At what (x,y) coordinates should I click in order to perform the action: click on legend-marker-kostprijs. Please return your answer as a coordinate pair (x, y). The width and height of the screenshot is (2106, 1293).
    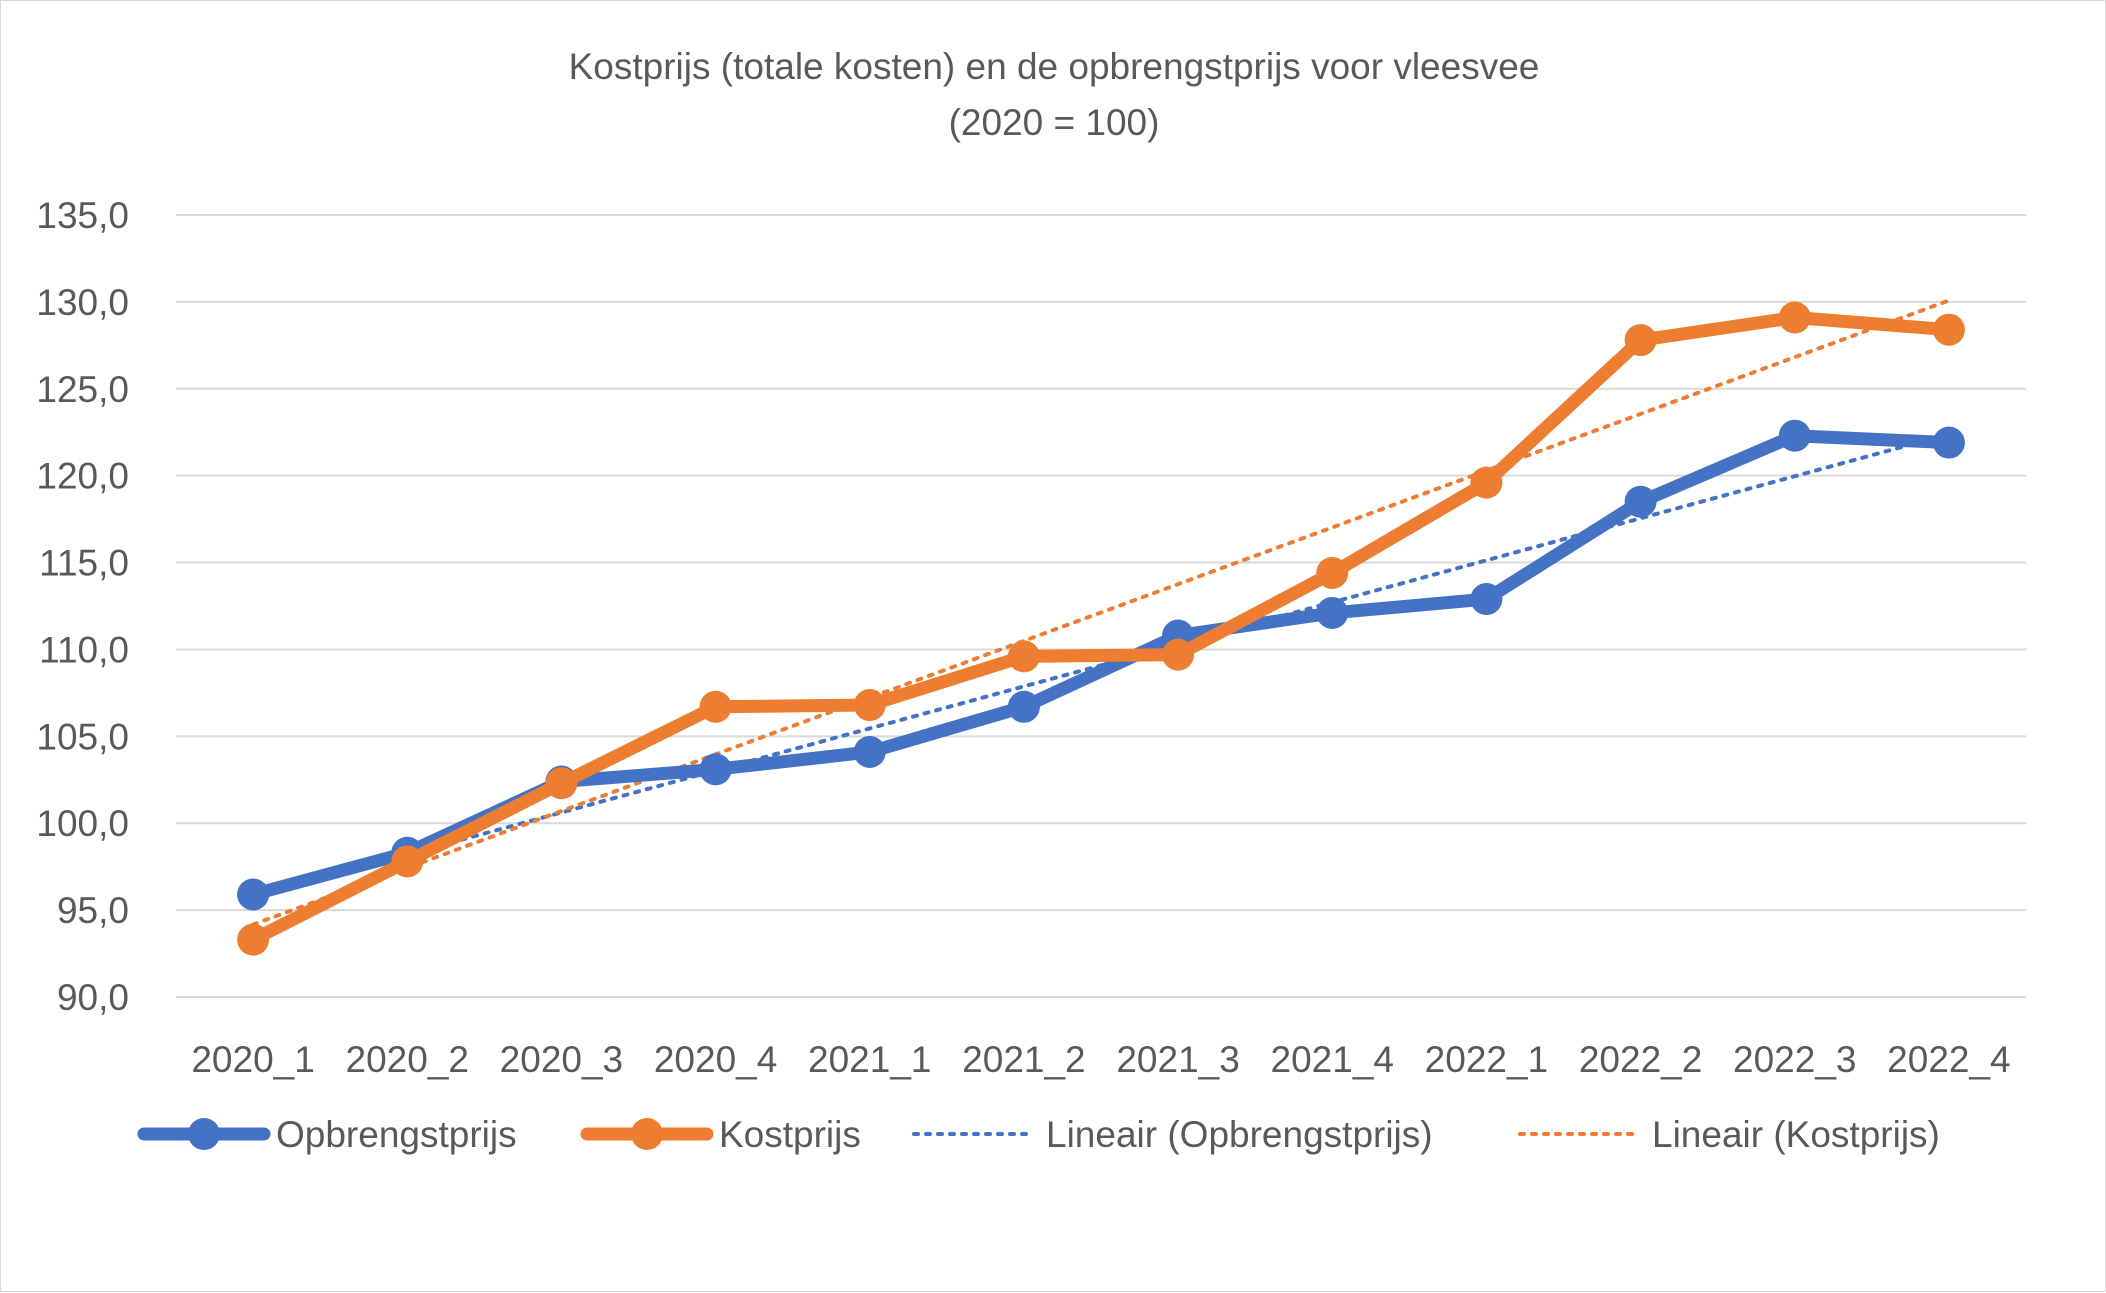
    Looking at the image, I should click on (647, 1134).